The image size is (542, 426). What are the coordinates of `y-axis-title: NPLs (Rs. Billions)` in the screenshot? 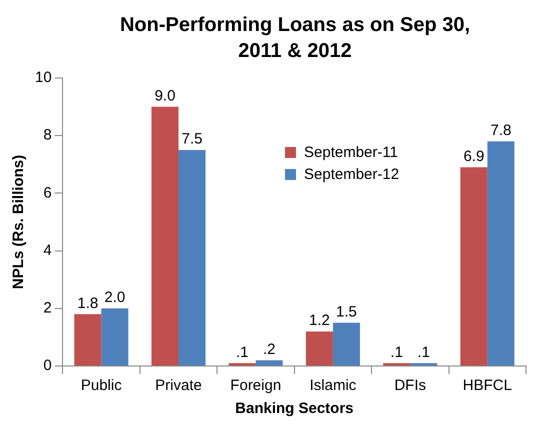 It's located at (19, 222).